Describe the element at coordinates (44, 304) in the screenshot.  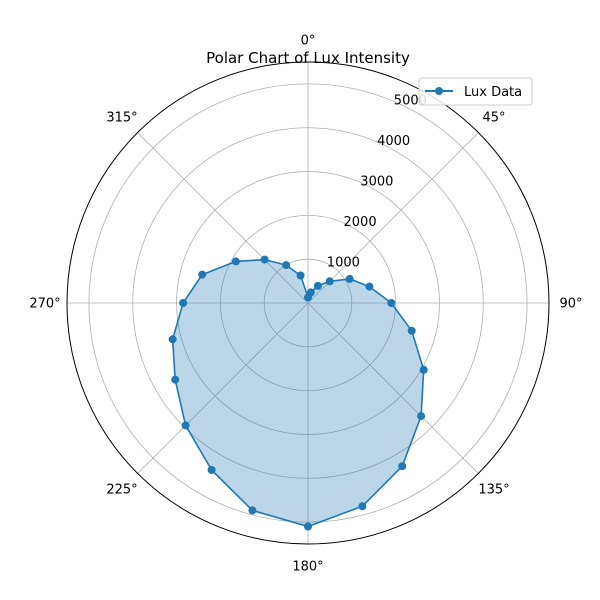
I see `theta-tick-label: 270°` at that location.